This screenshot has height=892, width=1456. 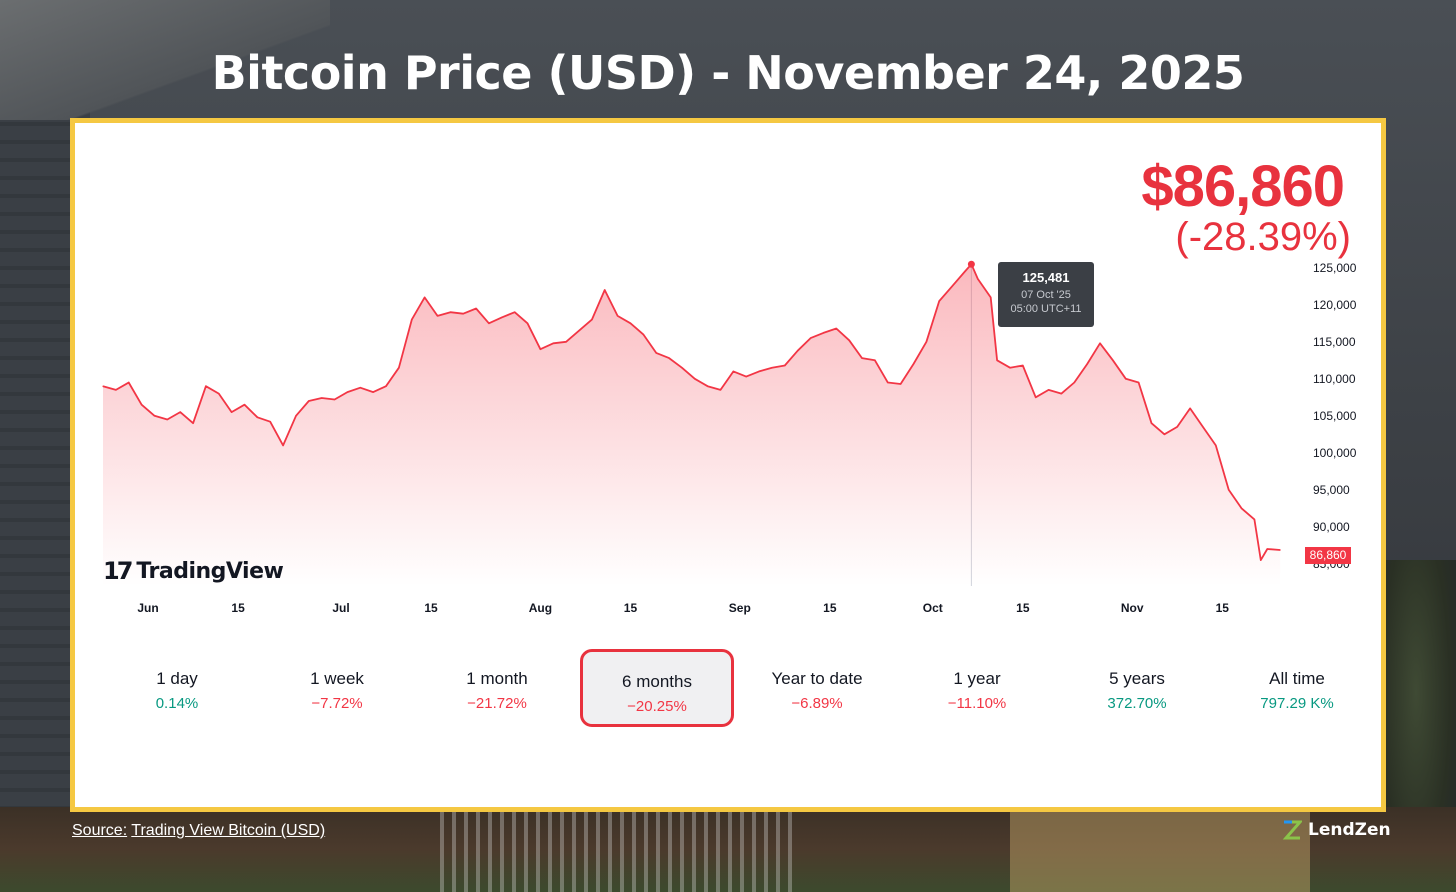 What do you see at coordinates (933, 608) in the screenshot?
I see `x-tick-label: Oct` at bounding box center [933, 608].